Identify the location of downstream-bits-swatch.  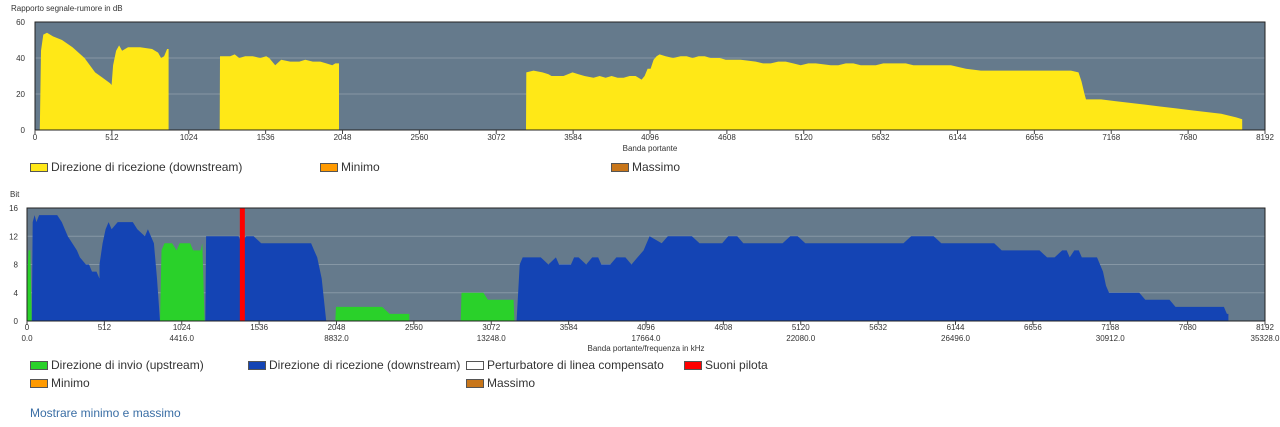
(257, 365).